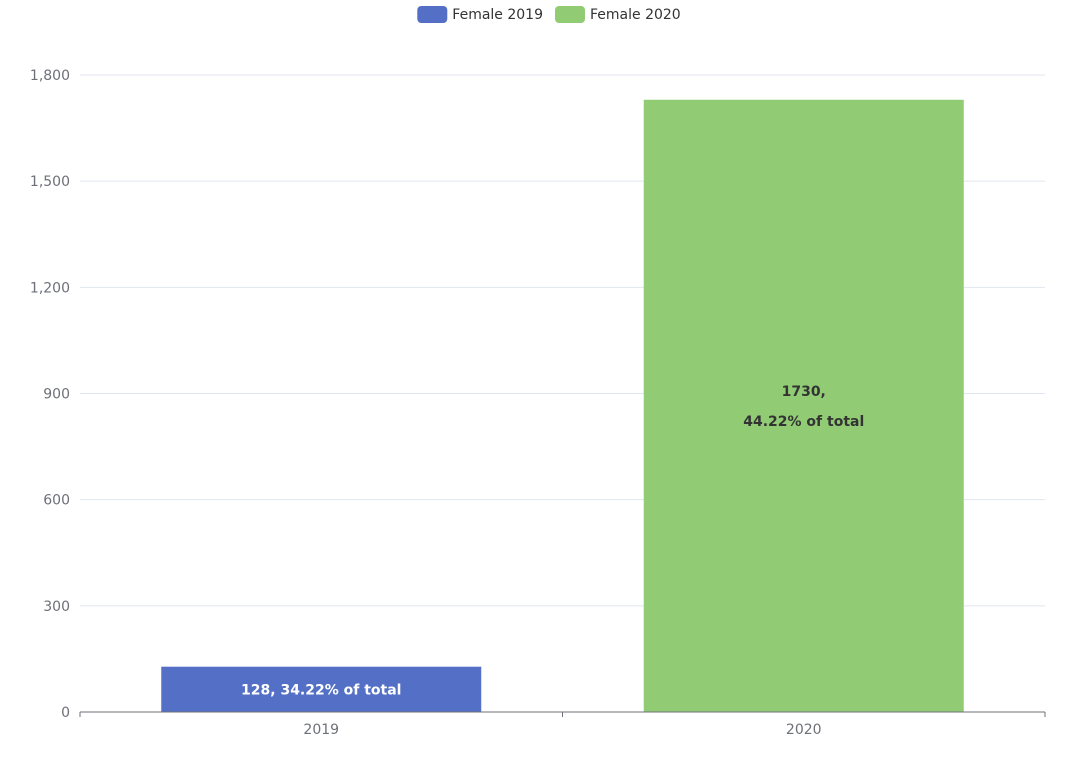  Describe the element at coordinates (56, 501) in the screenshot. I see `y-tick-label: 600` at that location.